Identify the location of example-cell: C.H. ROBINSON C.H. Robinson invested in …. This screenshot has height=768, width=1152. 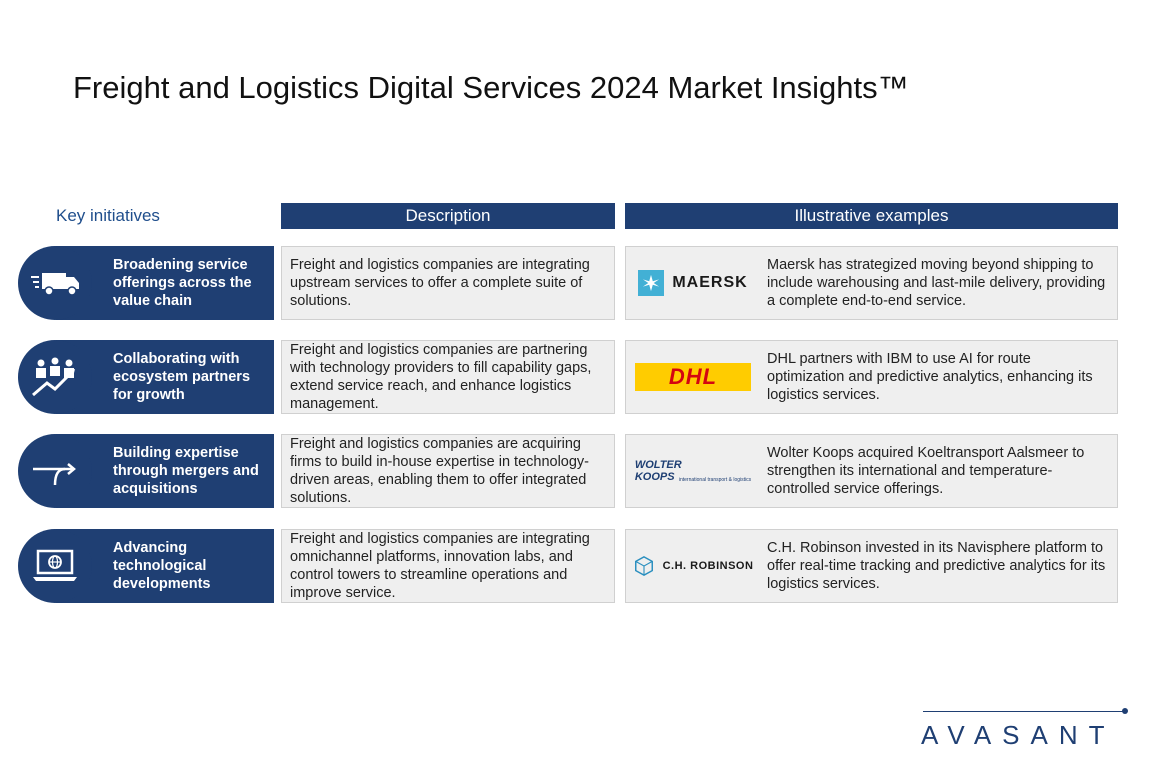
(871, 566).